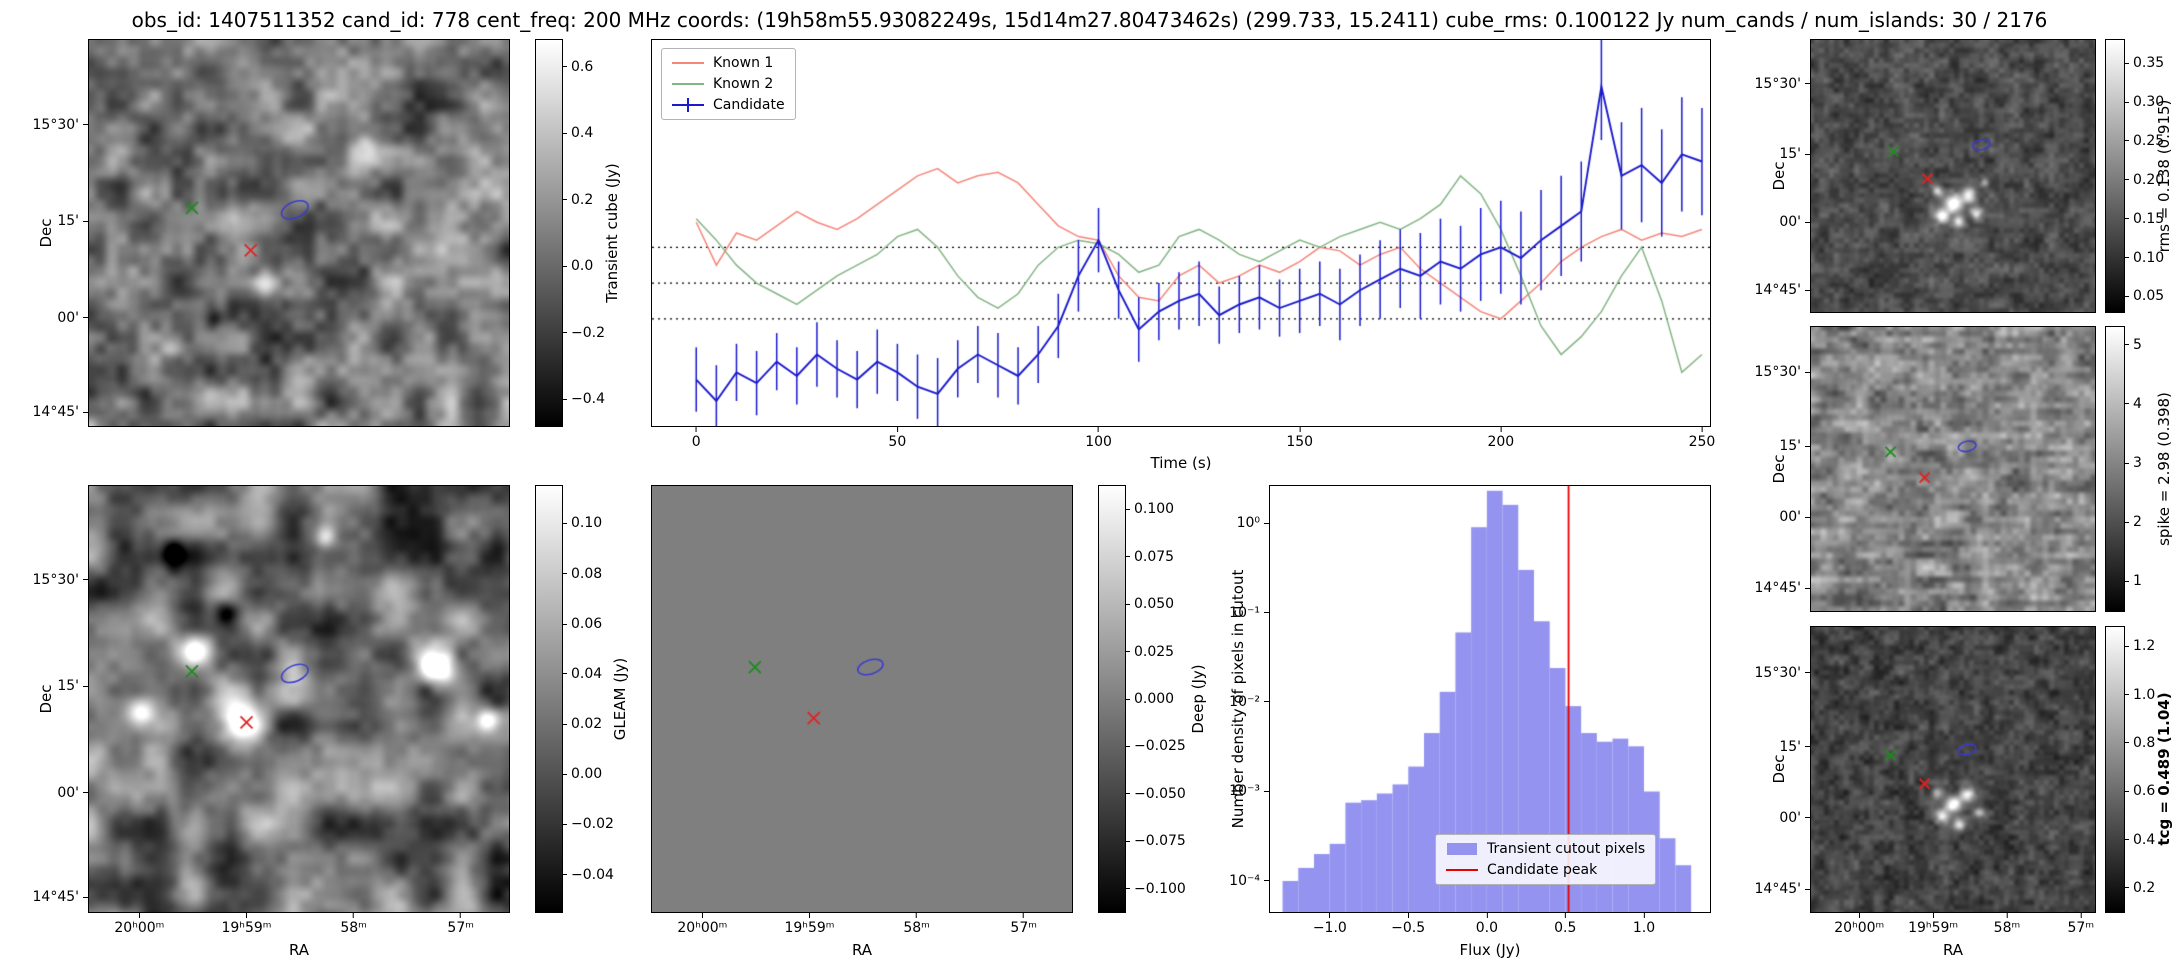 This screenshot has height=960, width=2179. I want to click on histogram-legend: Transient cutout pixels Candidate peak, so click(1546, 859).